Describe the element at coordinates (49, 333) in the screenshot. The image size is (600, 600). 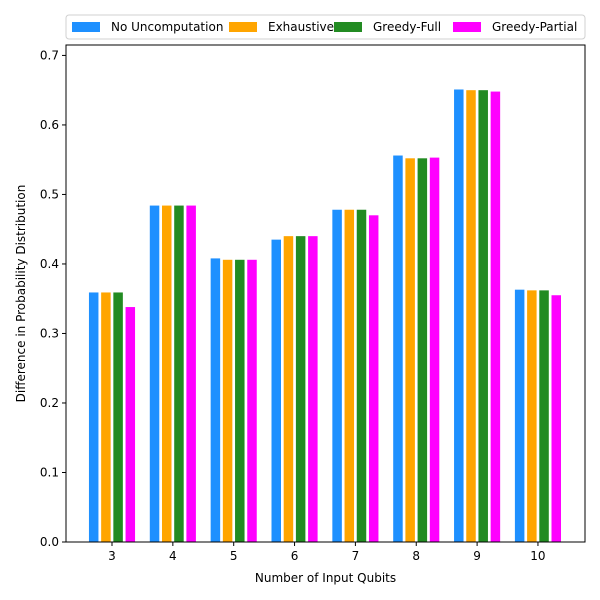
I see `y-tick-label: 0.3` at that location.